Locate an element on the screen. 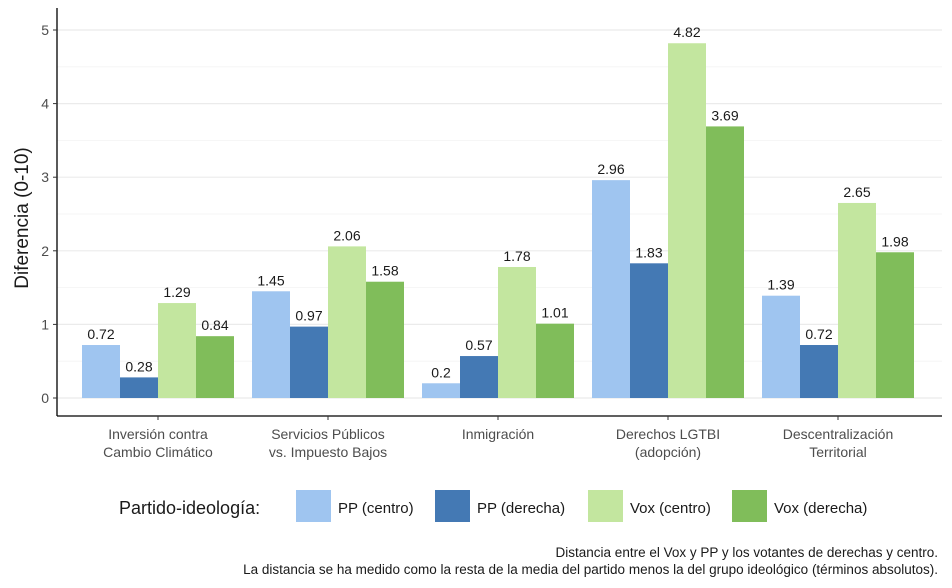 Image resolution: width=952 pixels, height=588 pixels. bar-value-label: 2.96 is located at coordinates (610, 169).